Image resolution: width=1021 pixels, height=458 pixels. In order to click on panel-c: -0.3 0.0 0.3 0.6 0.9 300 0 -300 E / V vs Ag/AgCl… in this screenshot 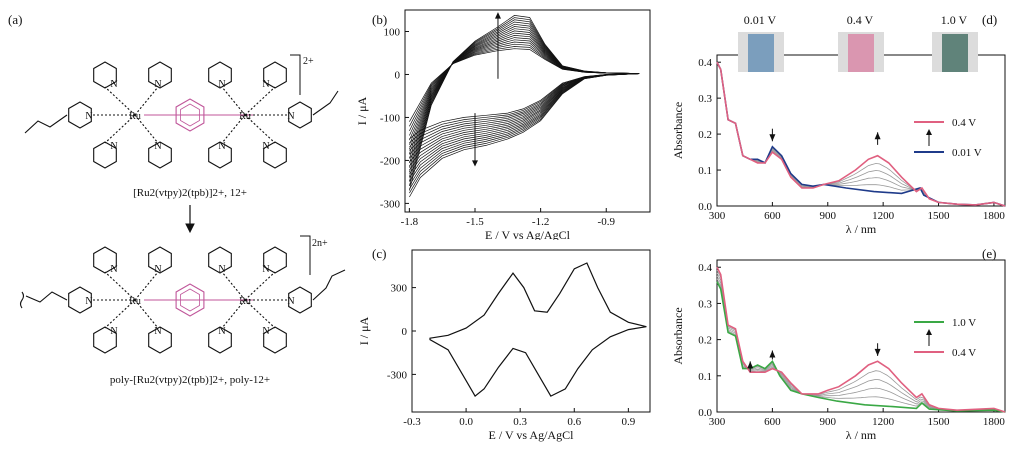, I will do `click(505, 346)`.